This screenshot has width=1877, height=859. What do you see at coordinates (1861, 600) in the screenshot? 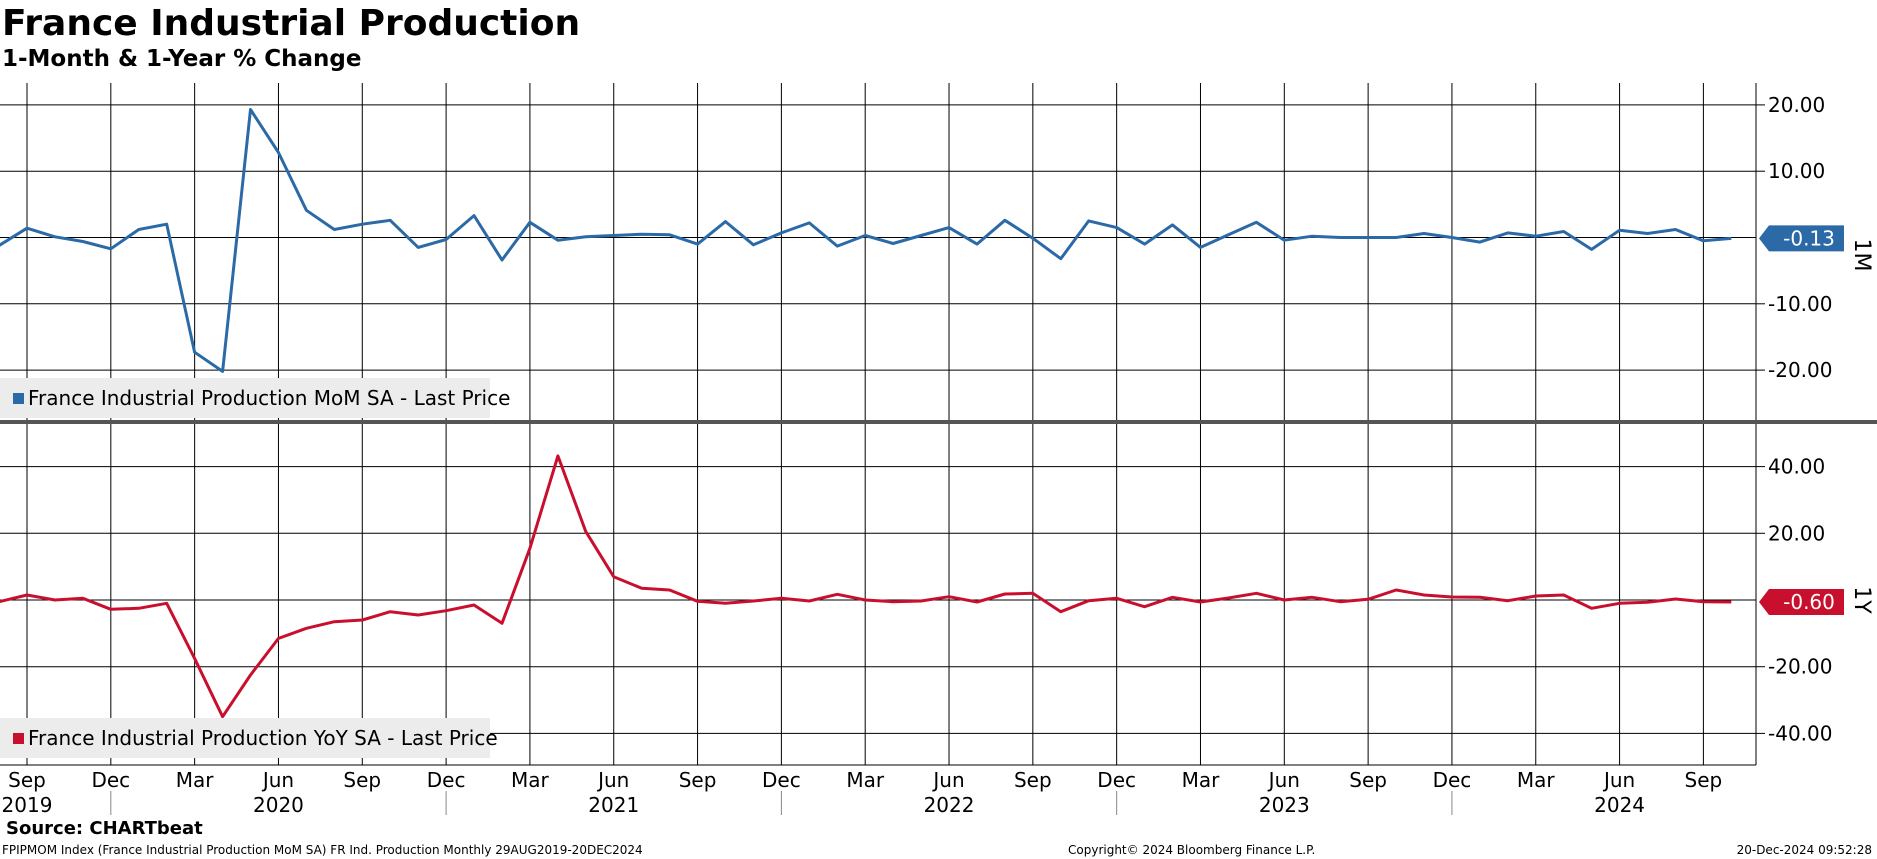
I see `panel-label: 1Y` at bounding box center [1861, 600].